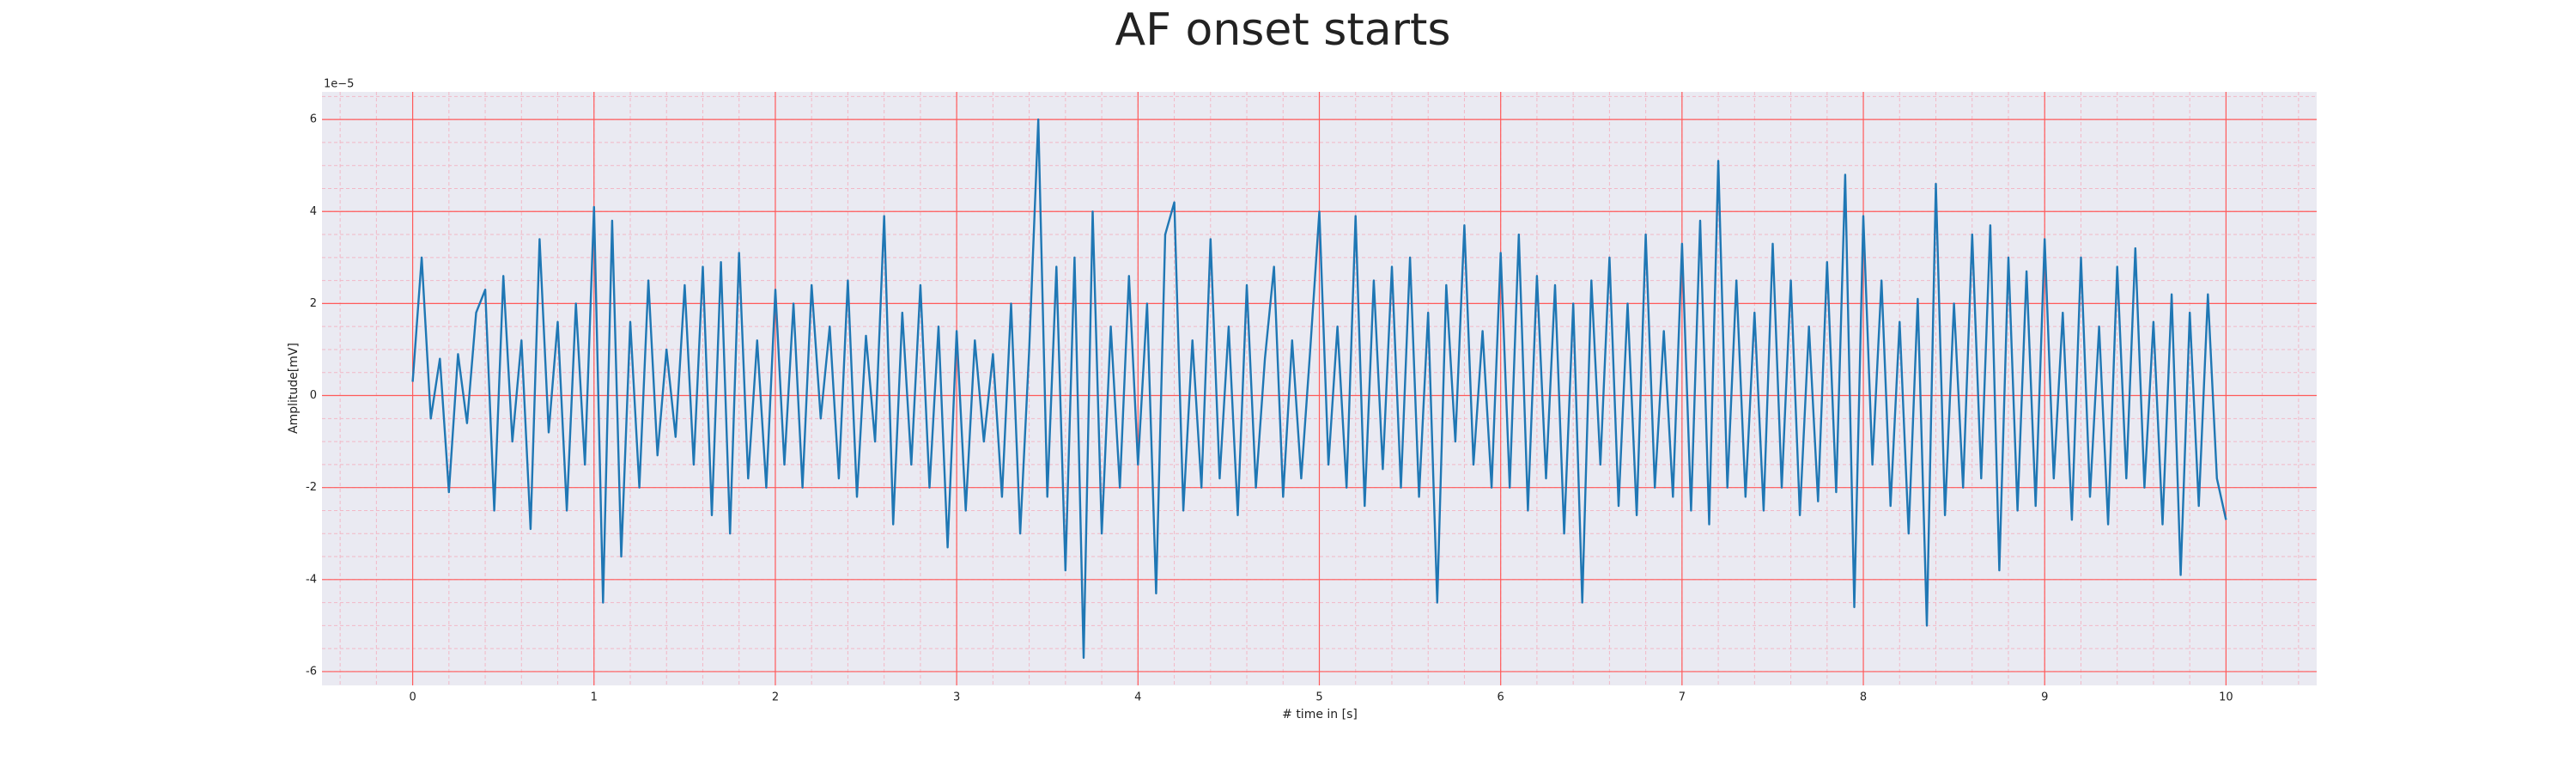 Image resolution: width=2576 pixels, height=773 pixels. What do you see at coordinates (312, 488) in the screenshot?
I see `y-tick-label: -2` at bounding box center [312, 488].